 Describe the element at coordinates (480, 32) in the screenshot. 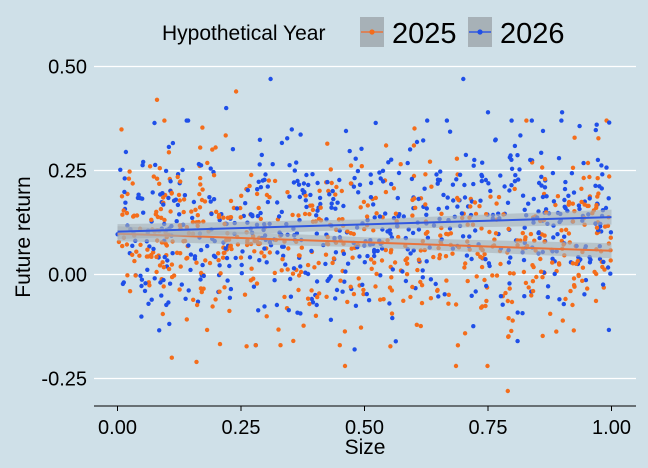

I see `legend-key-2026-dot` at that location.